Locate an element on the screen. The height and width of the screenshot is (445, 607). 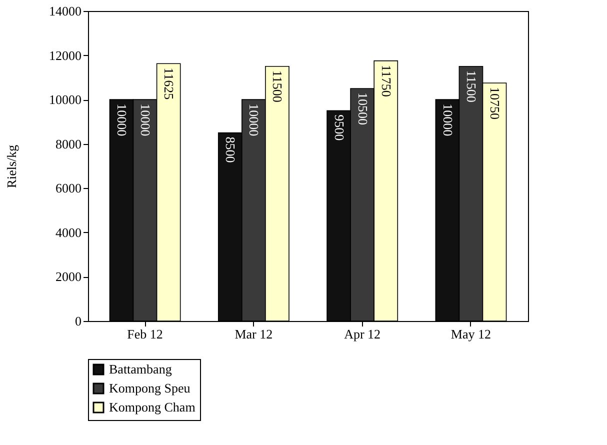
legend-label: Battambang is located at coordinates (140, 369).